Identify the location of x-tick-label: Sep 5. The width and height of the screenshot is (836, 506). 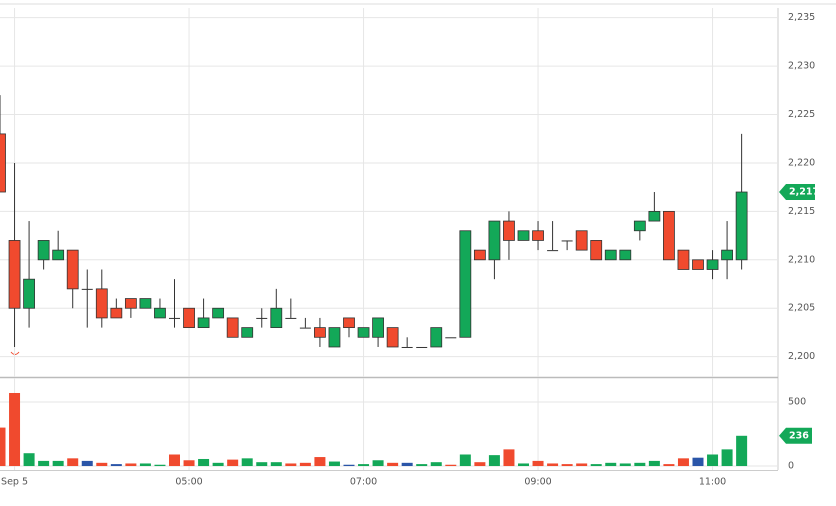
(14, 482).